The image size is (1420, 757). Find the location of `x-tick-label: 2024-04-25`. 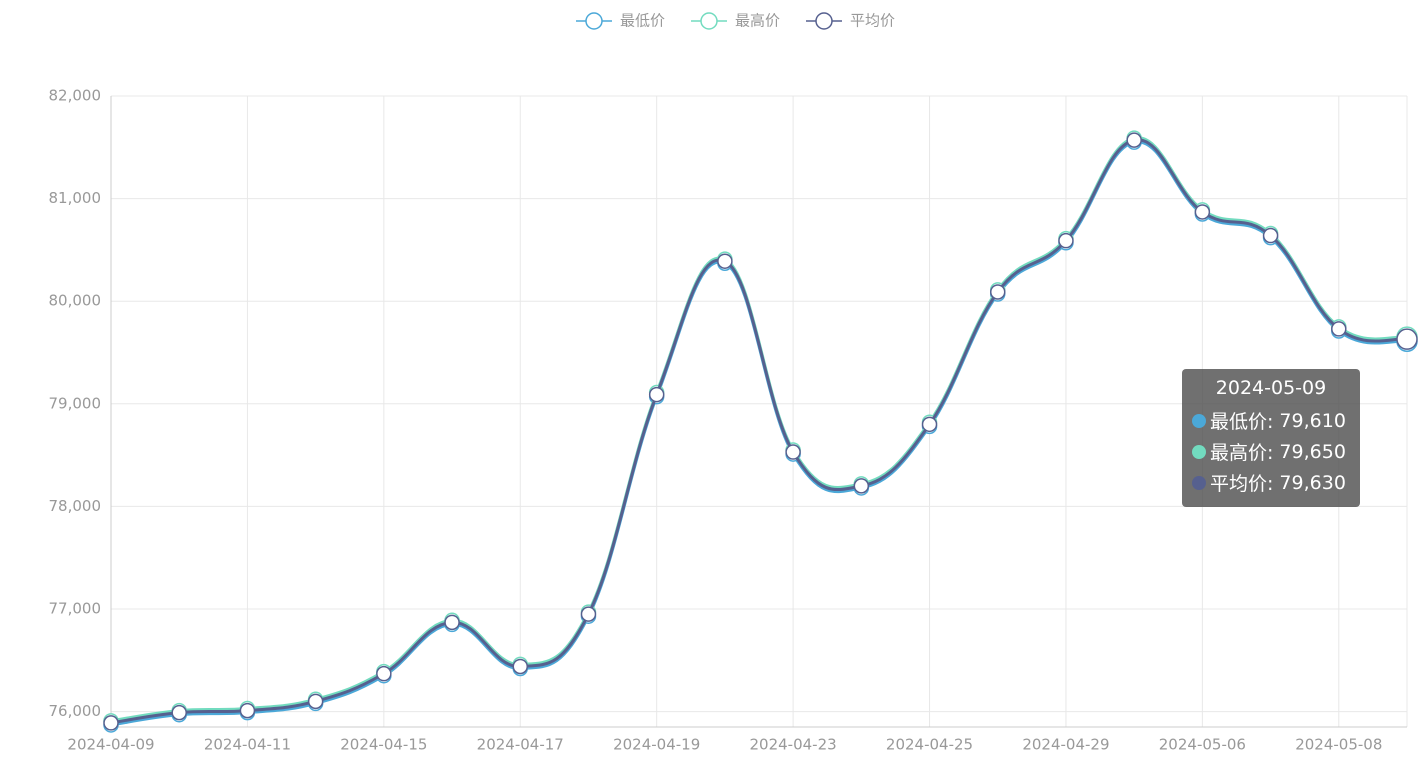

x-tick-label: 2024-04-25 is located at coordinates (929, 745).